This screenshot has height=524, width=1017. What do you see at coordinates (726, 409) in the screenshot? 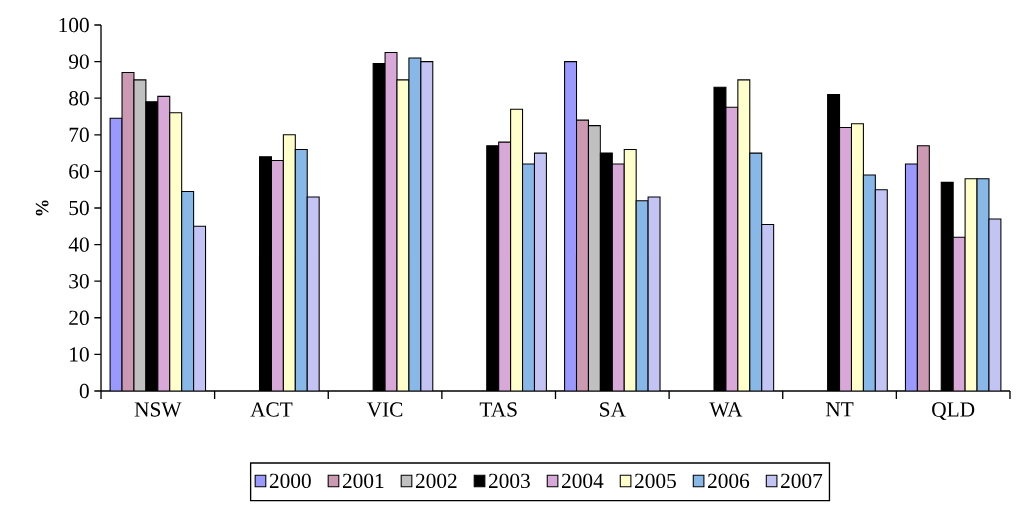
I see `x-tick-label: WA` at bounding box center [726, 409].